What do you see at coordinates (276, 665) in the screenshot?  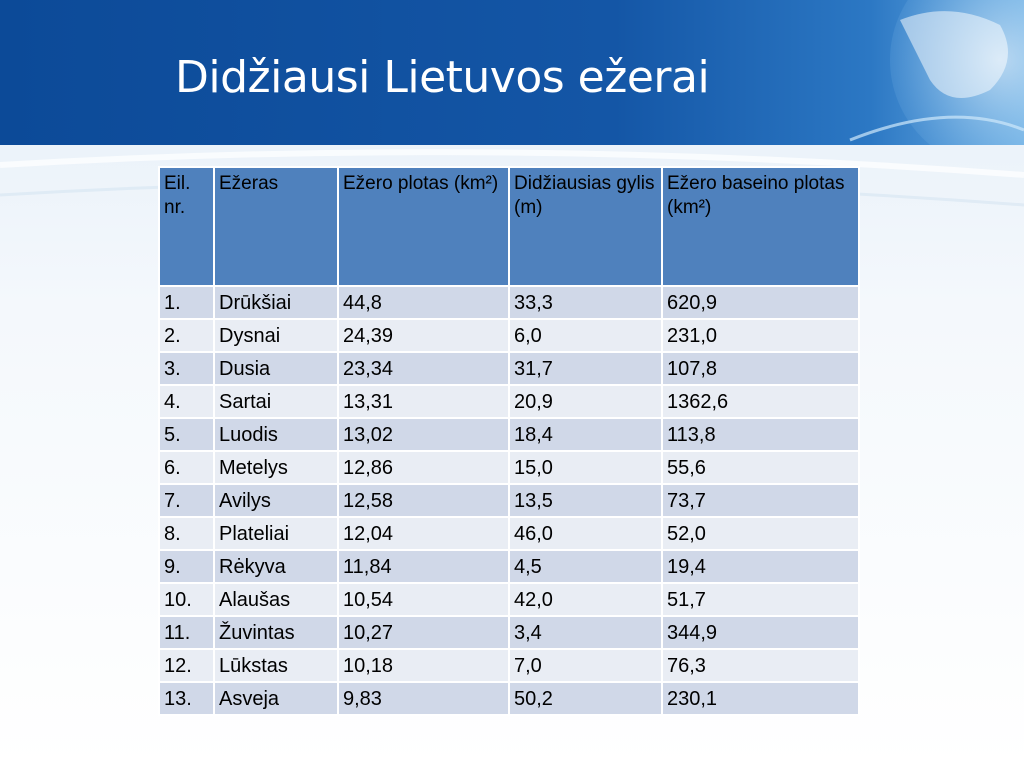 I see `table-cell: Lūkstas` at bounding box center [276, 665].